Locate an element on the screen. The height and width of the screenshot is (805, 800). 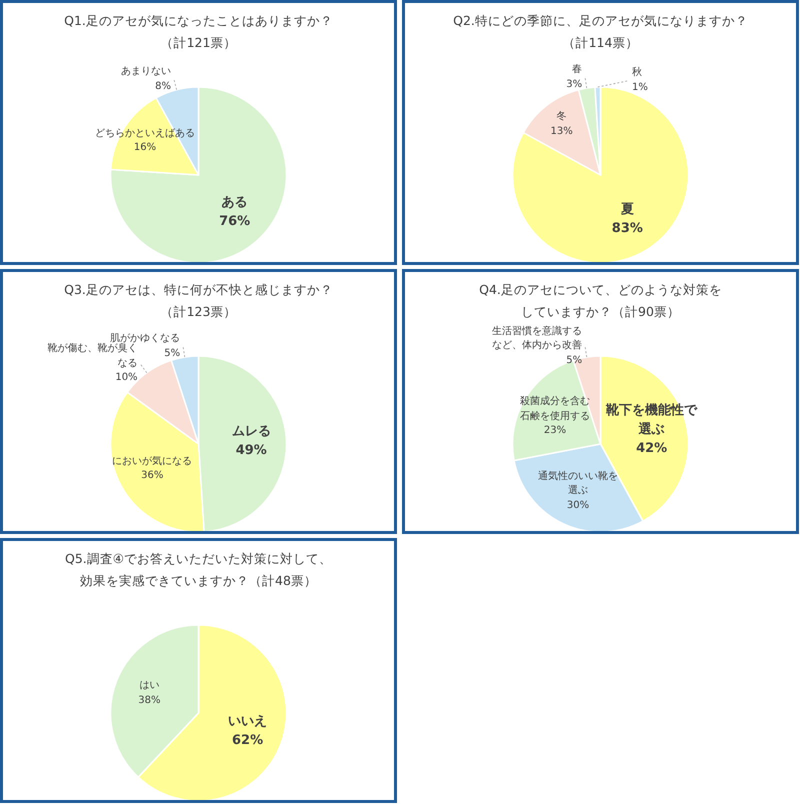
data-label: 30% is located at coordinates (578, 505).